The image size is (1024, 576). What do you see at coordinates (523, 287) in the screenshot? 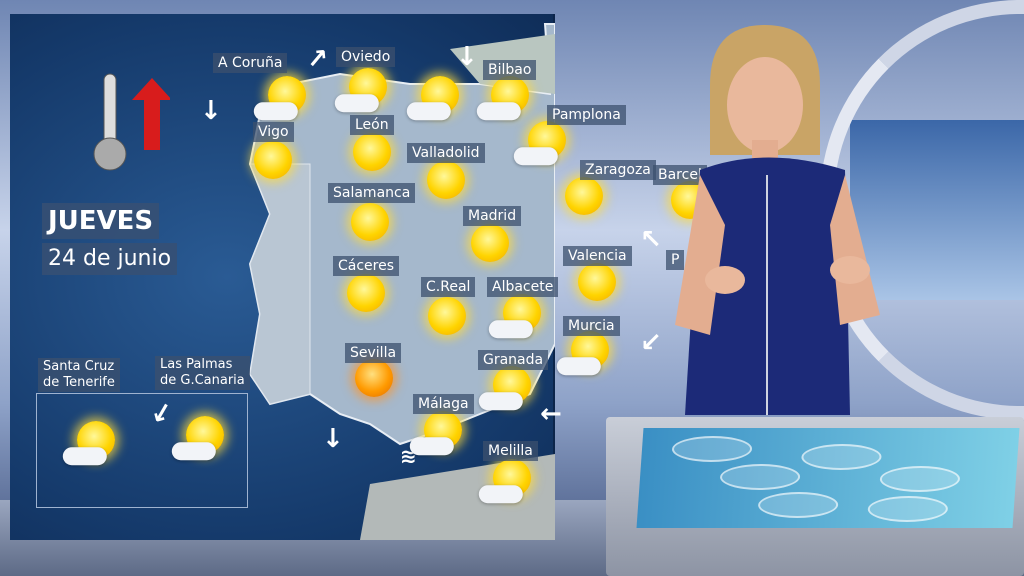
I see `city-label: Albacete` at bounding box center [523, 287].